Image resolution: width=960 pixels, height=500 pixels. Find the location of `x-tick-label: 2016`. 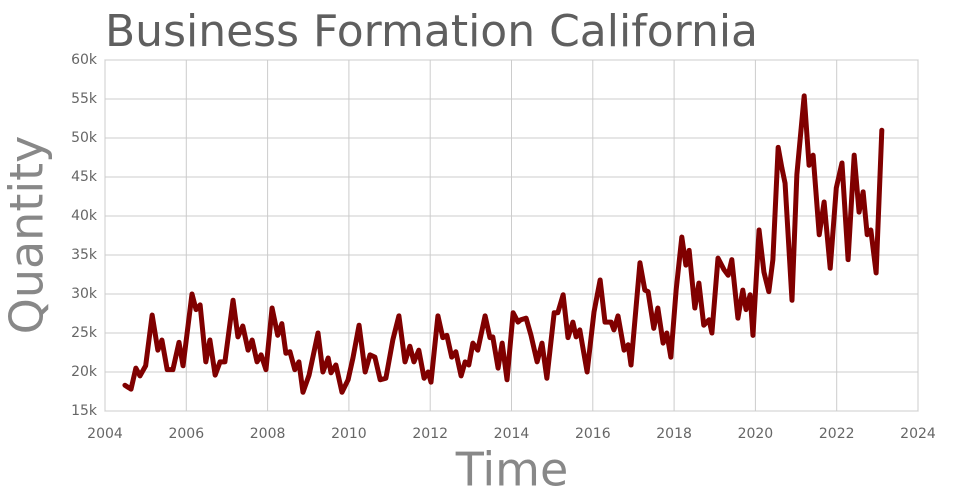

x-tick-label: 2016 is located at coordinates (593, 434).